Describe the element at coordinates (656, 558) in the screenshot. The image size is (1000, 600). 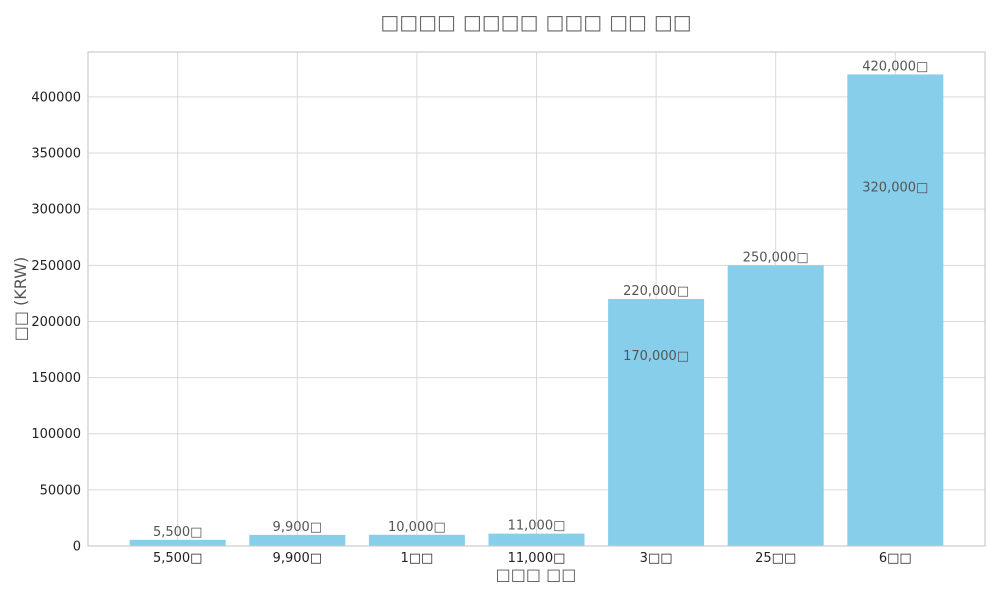
I see `x-tick-label: 3□□` at that location.